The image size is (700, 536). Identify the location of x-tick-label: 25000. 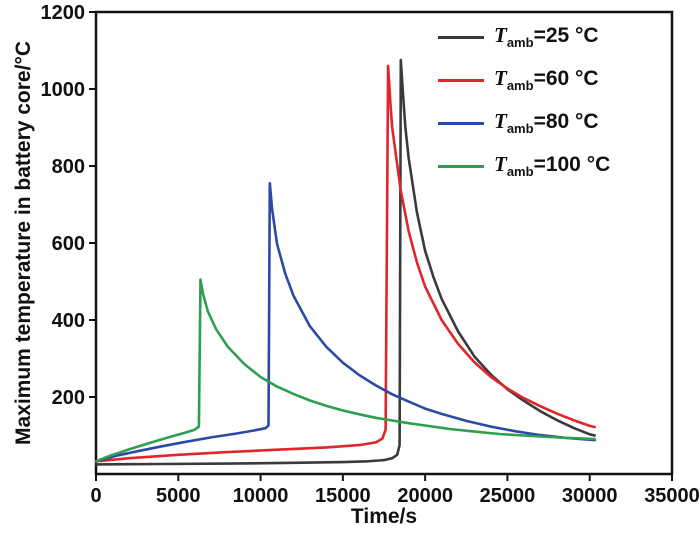
(508, 496).